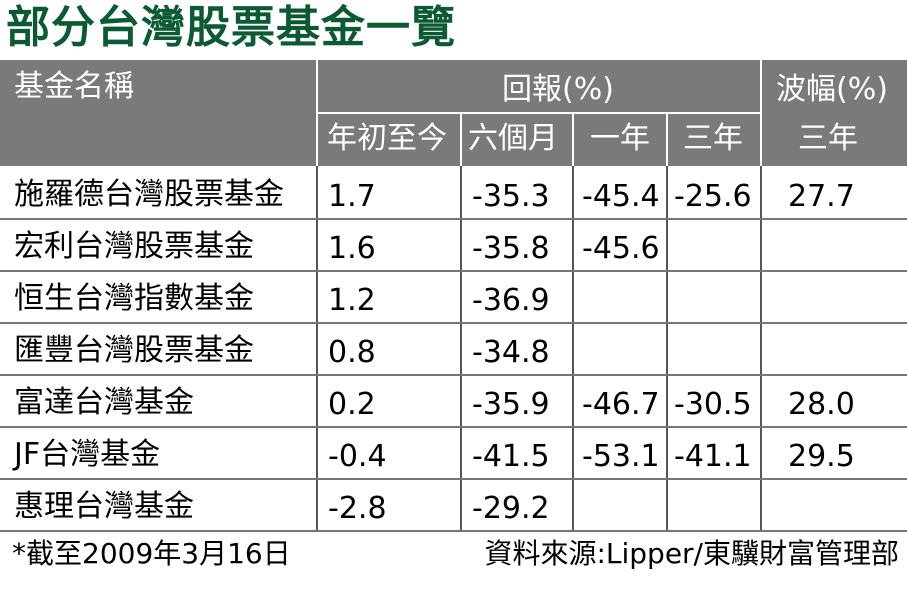 This screenshot has height=590, width=907. Describe the element at coordinates (713, 404) in the screenshot. I see `three-year-value: -30.5` at that location.